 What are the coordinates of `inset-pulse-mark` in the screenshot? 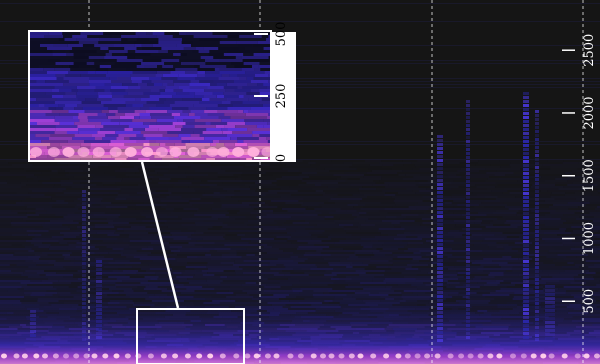 It's located at (36, 152).